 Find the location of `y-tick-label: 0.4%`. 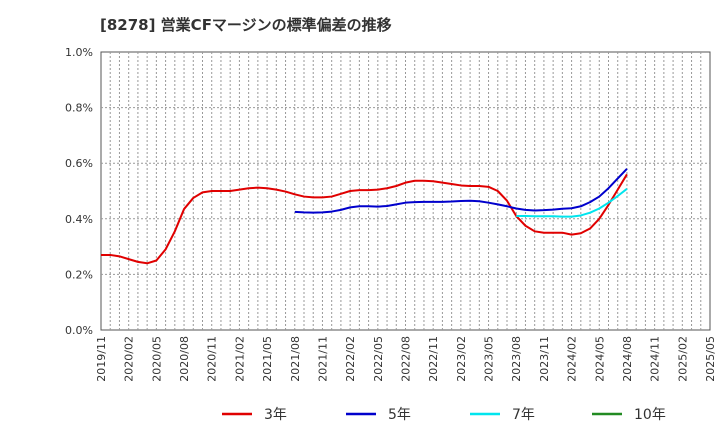

y-tick-label: 0.4% is located at coordinates (79, 219).